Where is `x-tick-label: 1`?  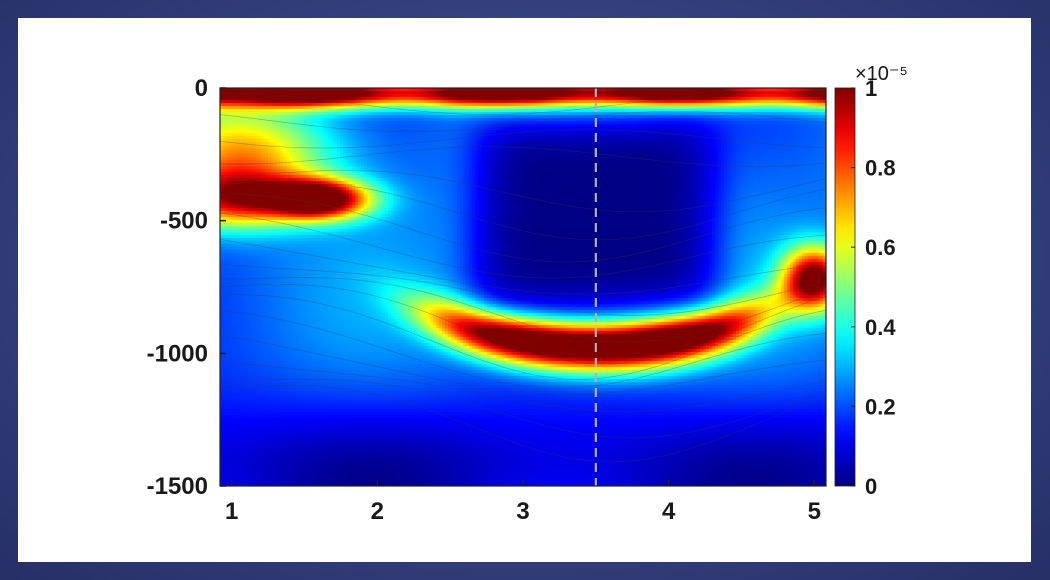 x-tick-label: 1 is located at coordinates (231, 511).